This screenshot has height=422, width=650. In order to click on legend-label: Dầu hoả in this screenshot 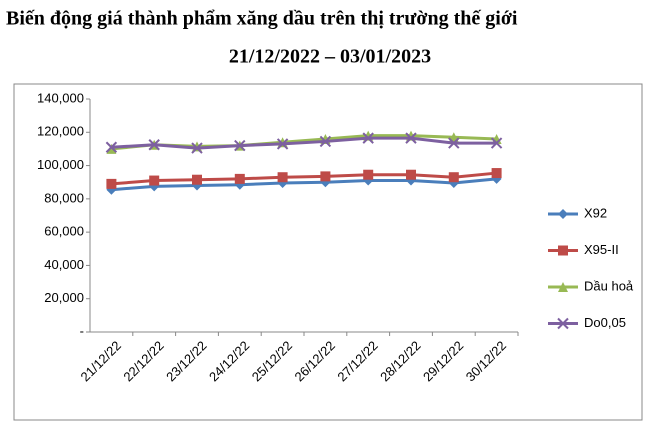, I will do `click(609, 285)`.